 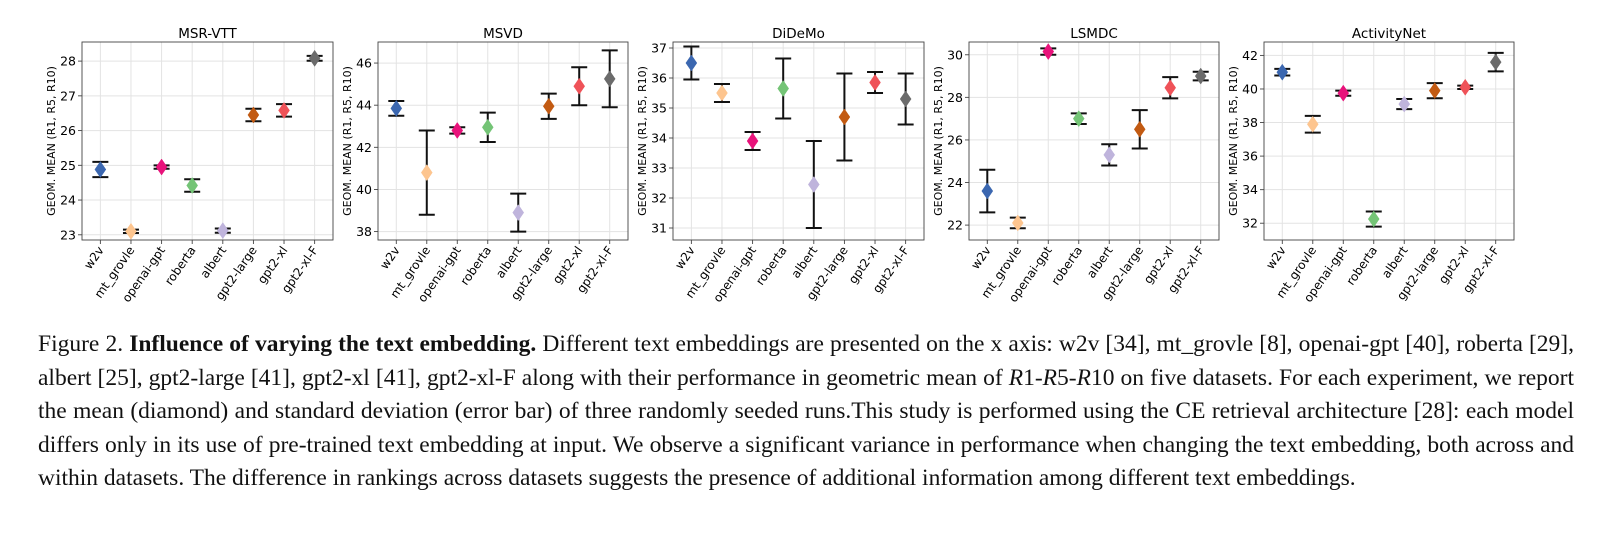 I want to click on chart-title: MSR-VTT, so click(x=207, y=34).